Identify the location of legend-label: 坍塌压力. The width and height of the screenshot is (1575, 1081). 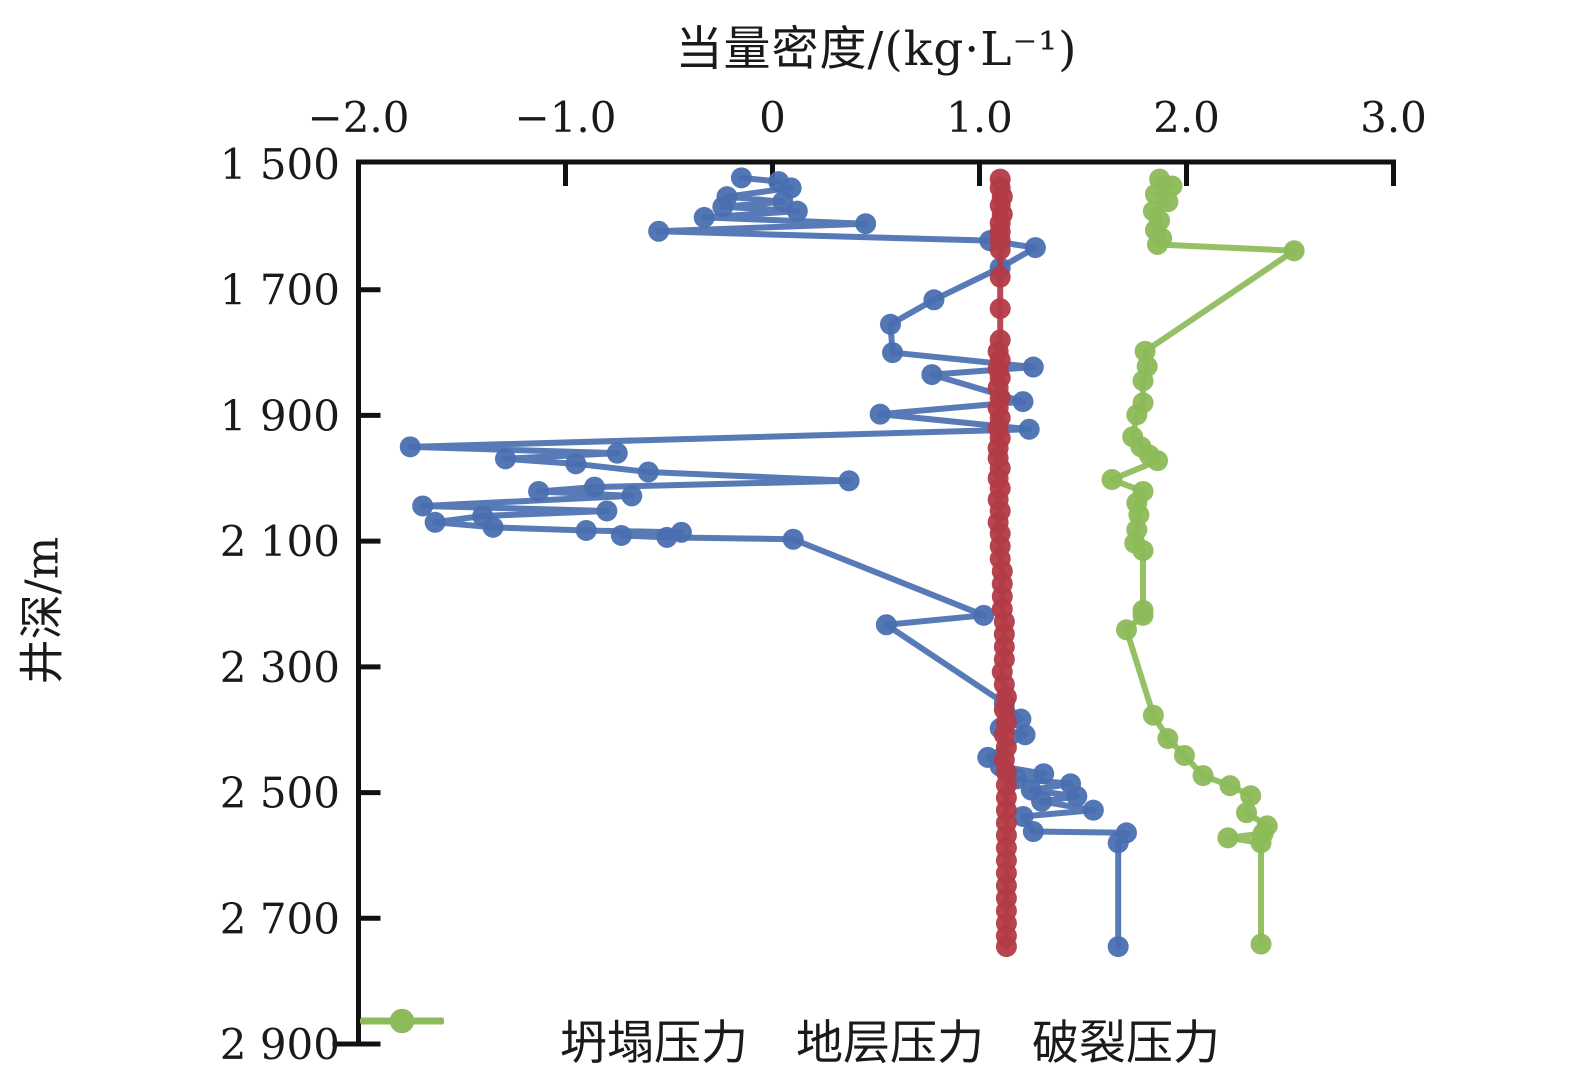
(654, 1043).